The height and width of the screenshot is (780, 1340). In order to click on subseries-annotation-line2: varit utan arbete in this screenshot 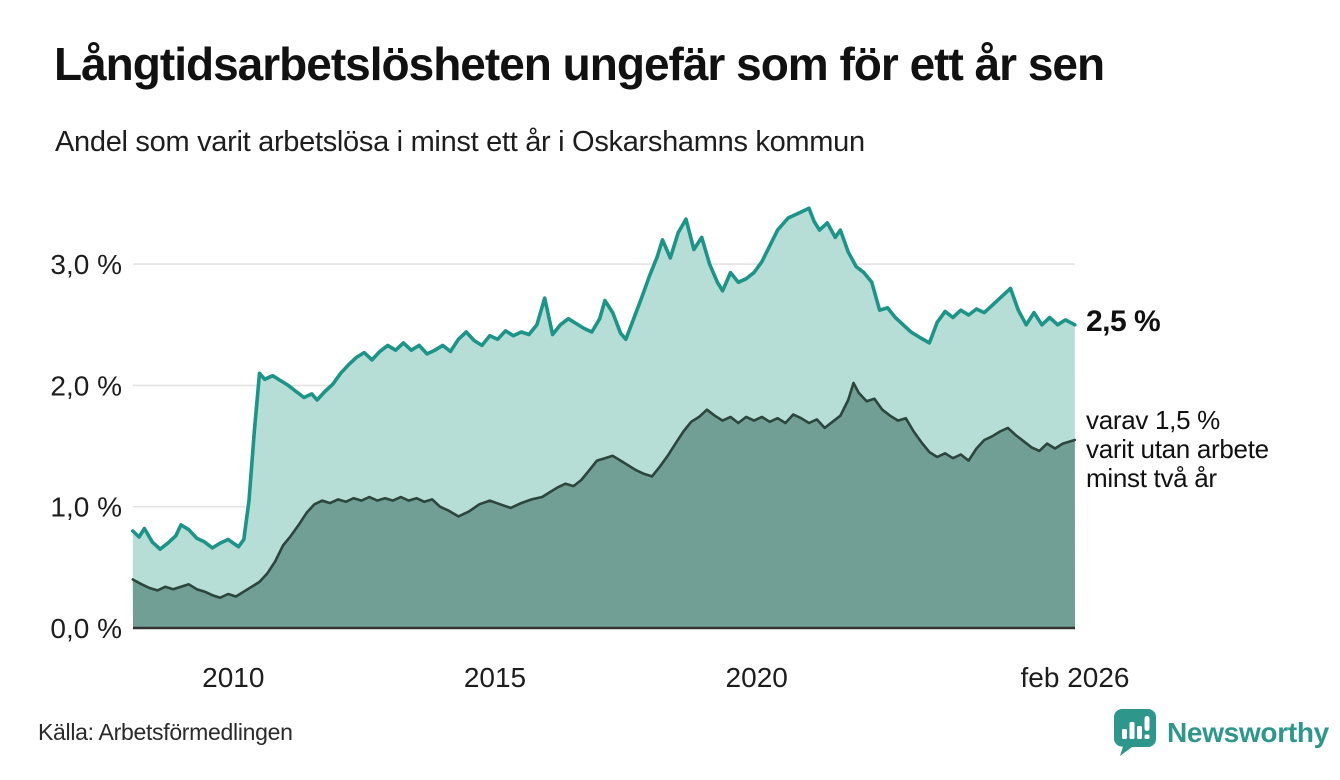, I will do `click(1177, 449)`.